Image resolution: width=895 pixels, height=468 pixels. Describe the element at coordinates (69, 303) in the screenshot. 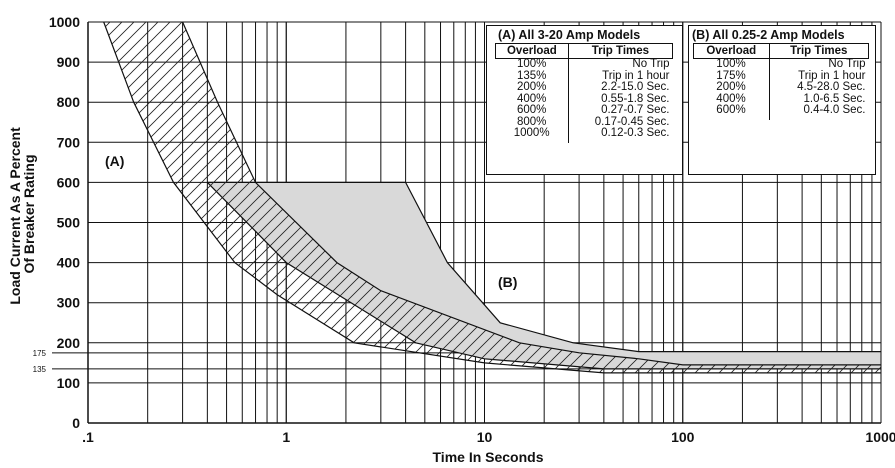

I see `y-tick-label: 300` at that location.